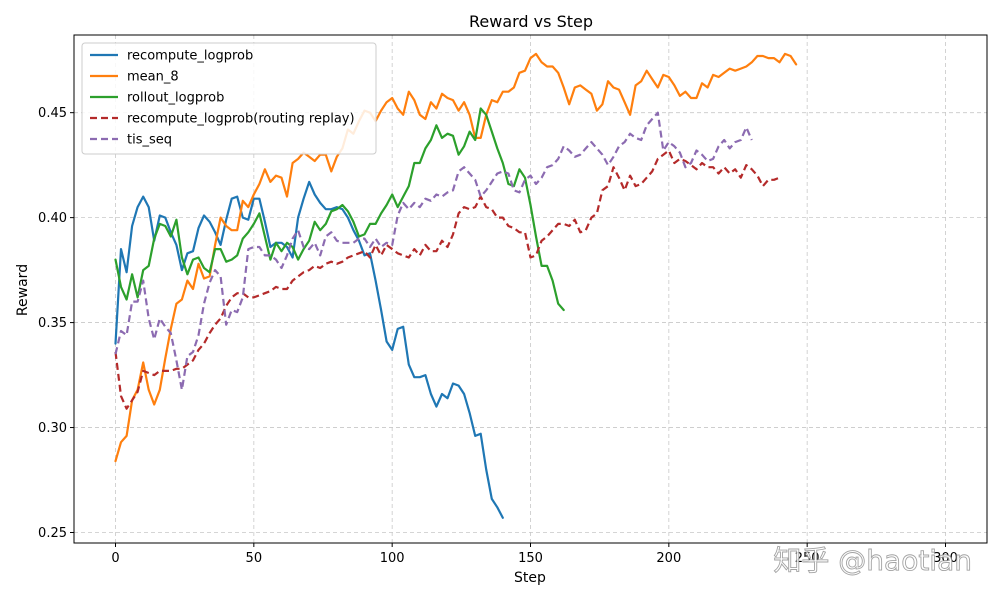 This screenshot has height=600, width=1000. I want to click on y-tick-label: 0.40, so click(52, 218).